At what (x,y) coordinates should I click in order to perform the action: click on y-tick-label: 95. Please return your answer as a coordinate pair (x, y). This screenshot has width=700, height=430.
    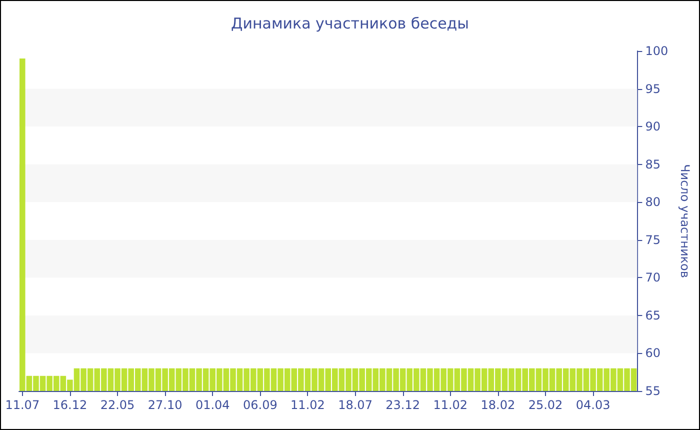
    Looking at the image, I should click on (652, 89).